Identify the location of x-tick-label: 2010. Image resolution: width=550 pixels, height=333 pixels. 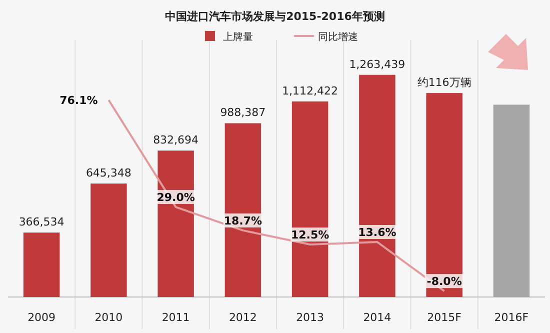
(108, 317).